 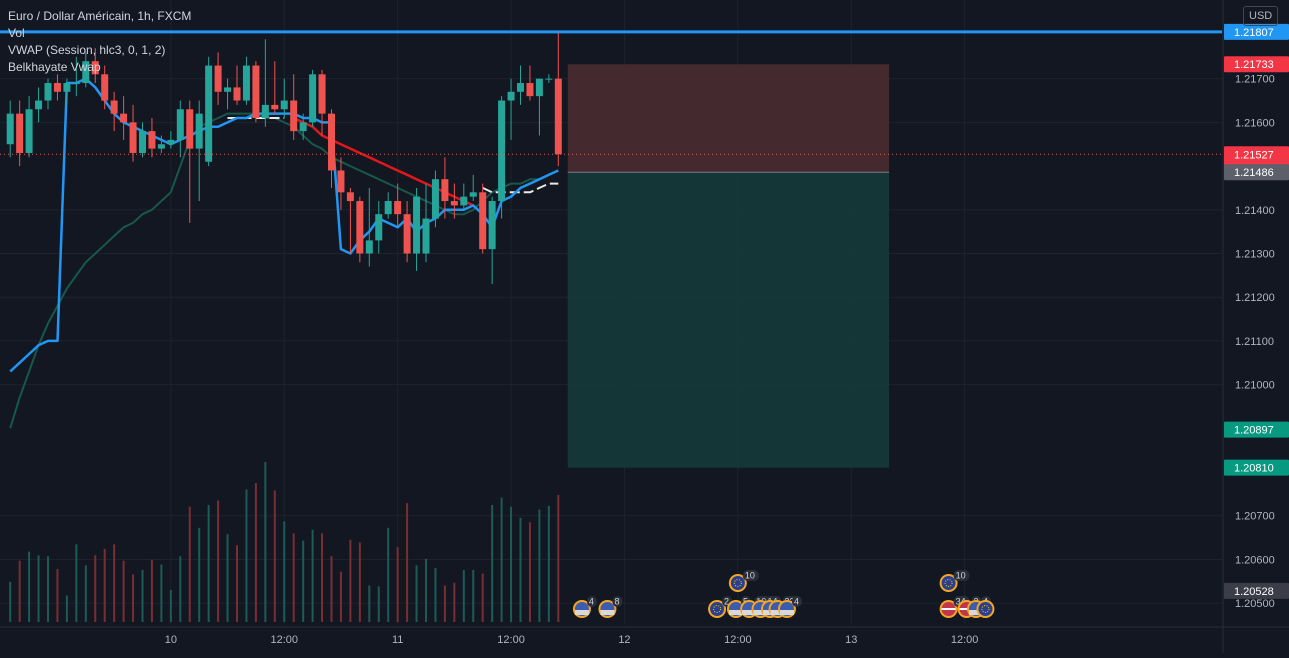 I want to click on price-tick-label: 1.21700, so click(x=1255, y=80).